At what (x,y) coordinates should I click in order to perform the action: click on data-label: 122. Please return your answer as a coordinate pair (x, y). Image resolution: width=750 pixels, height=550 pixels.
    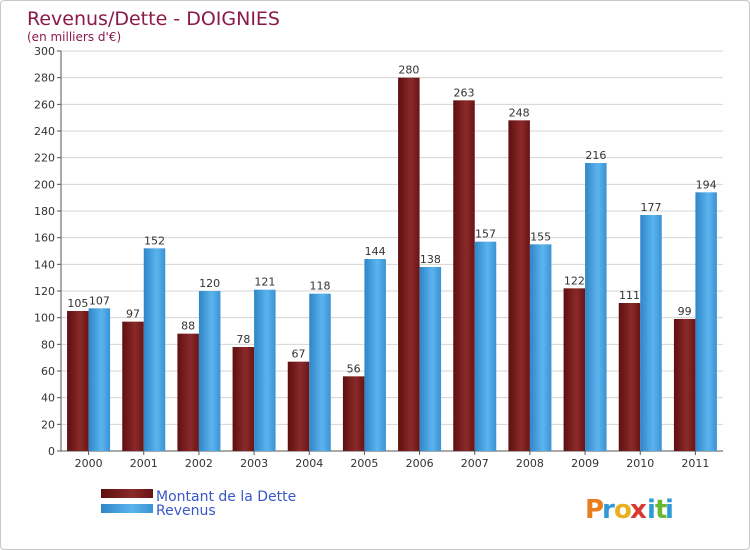
    Looking at the image, I should click on (574, 280).